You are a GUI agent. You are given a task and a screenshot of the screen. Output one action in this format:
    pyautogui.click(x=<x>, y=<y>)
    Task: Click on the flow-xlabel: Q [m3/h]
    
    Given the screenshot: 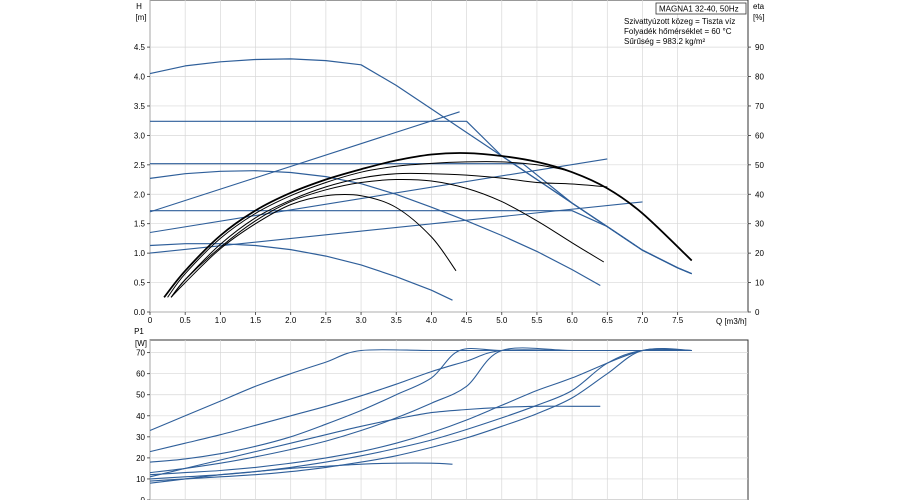 What is the action you would take?
    pyautogui.click(x=731, y=321)
    